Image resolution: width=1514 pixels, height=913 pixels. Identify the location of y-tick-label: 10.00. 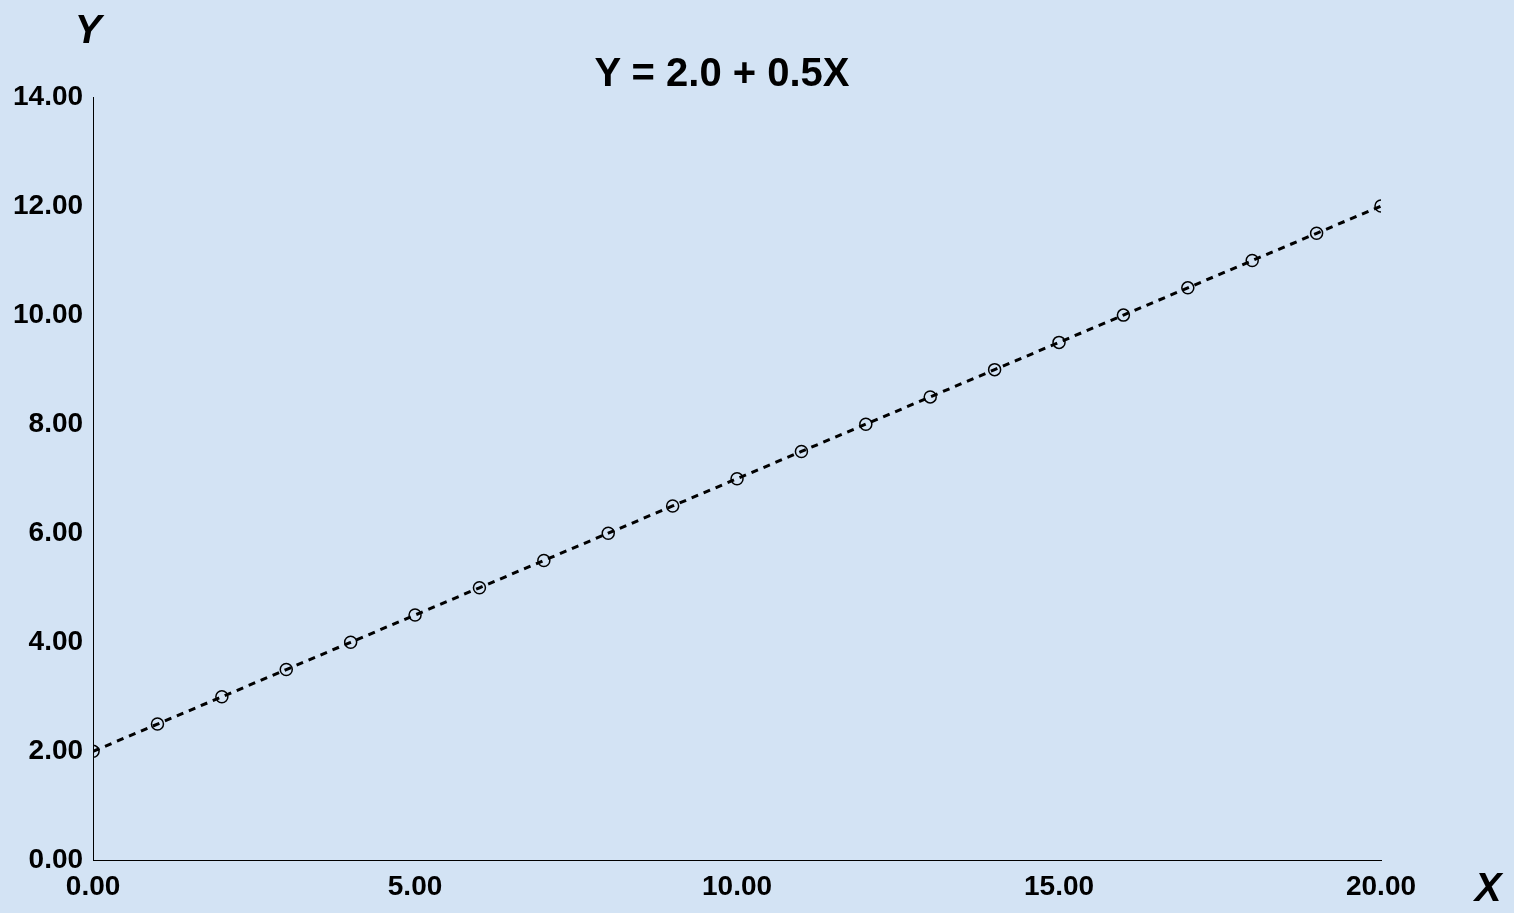
(48, 313).